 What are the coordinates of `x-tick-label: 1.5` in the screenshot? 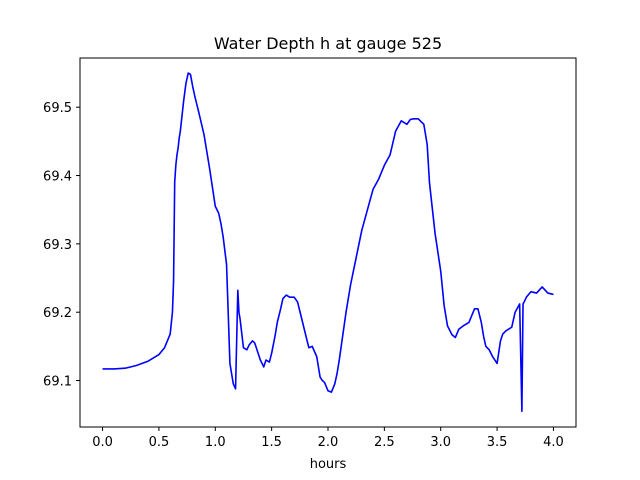 It's located at (271, 442).